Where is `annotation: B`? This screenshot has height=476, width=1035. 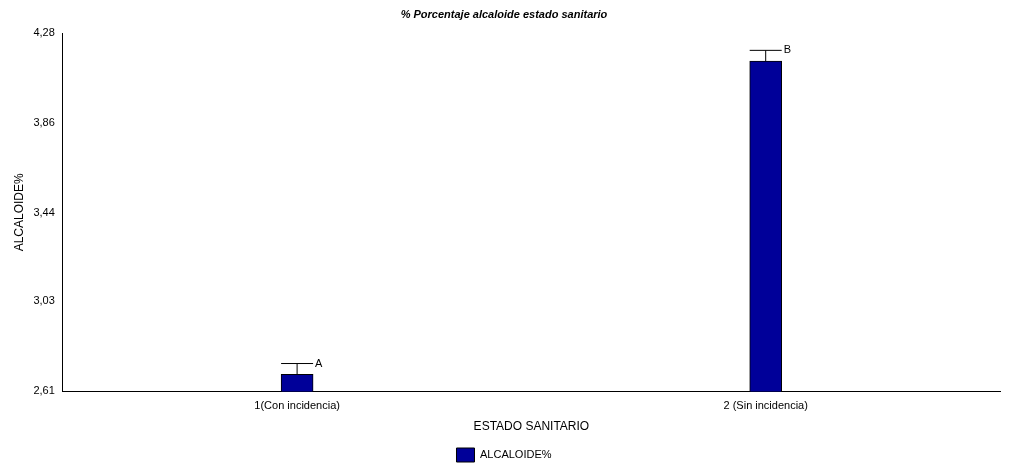 annotation: B is located at coordinates (787, 49).